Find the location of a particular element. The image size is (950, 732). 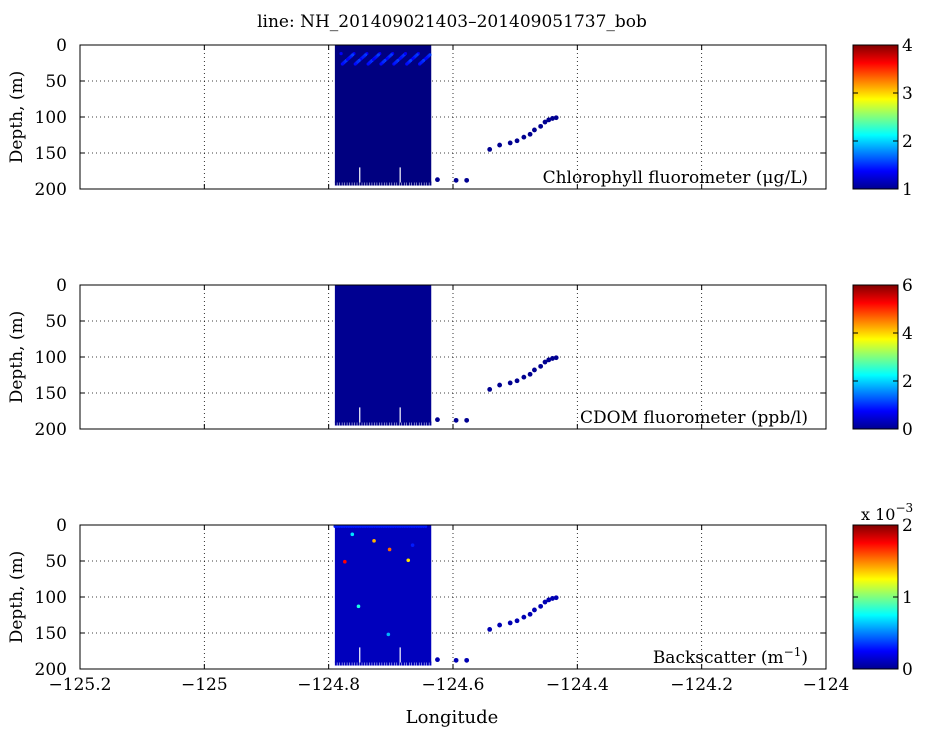

panel-label: Backscatter (m−1) is located at coordinates (730, 656).